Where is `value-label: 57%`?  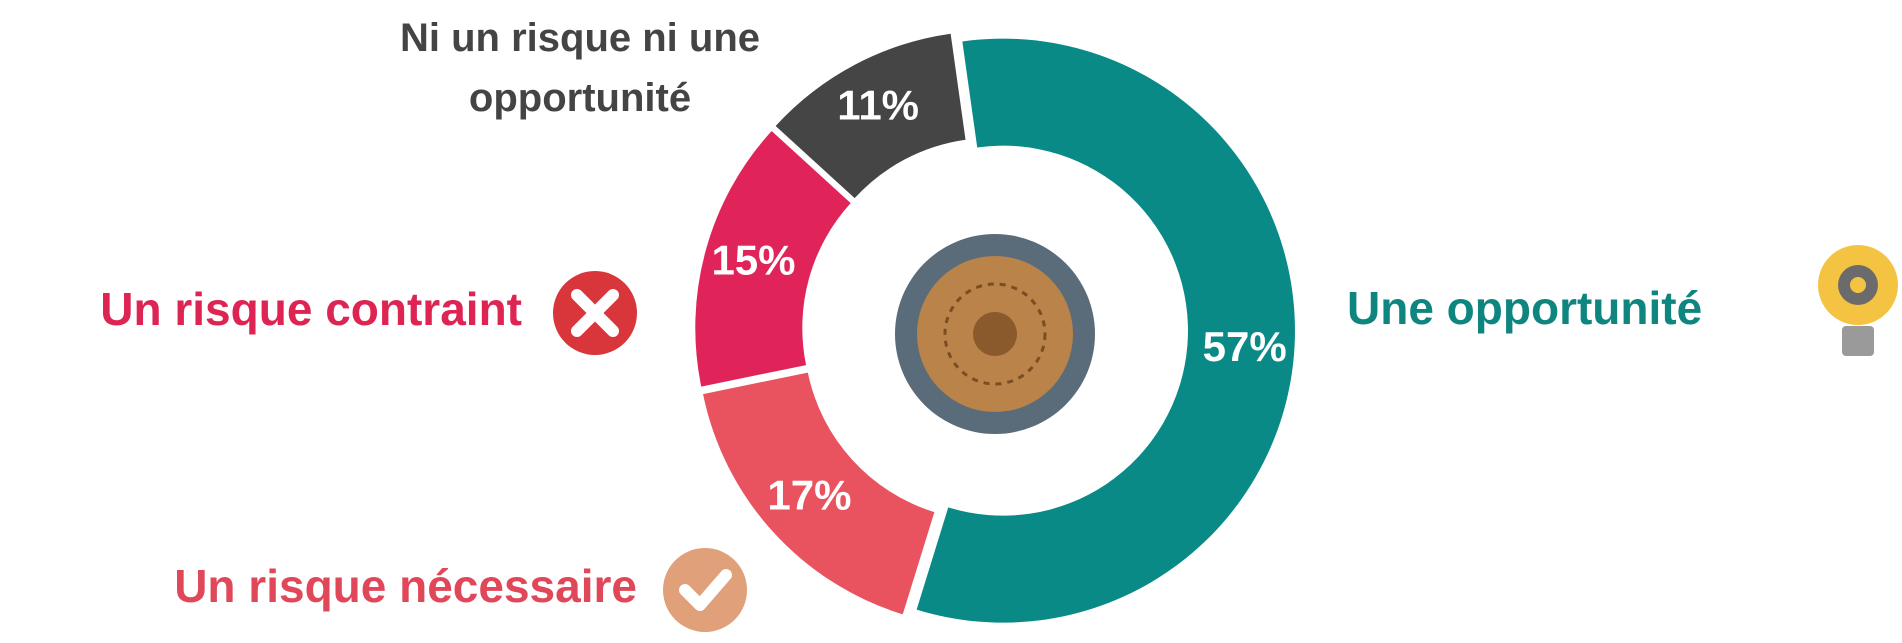 value-label: 57% is located at coordinates (1245, 346).